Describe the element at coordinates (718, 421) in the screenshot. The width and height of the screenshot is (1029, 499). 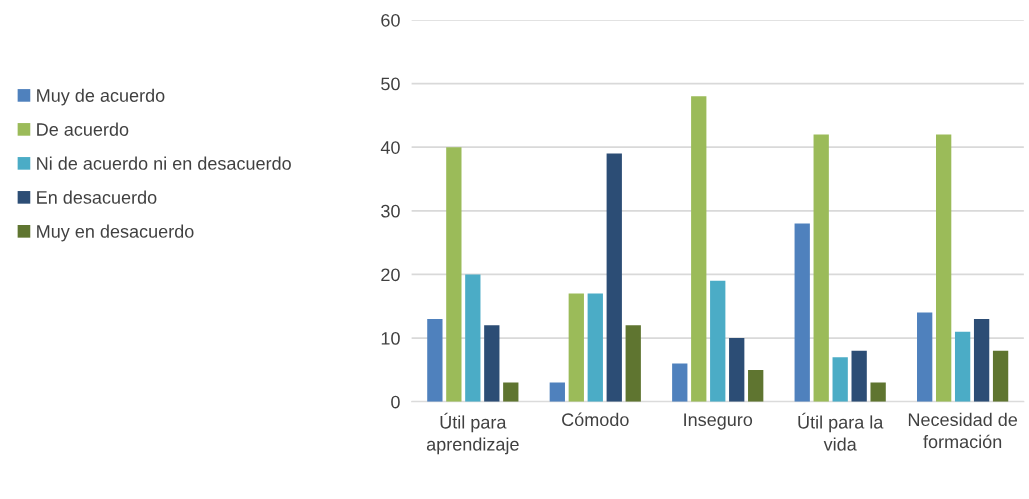
I see `x-tick-label: Inseguro` at that location.